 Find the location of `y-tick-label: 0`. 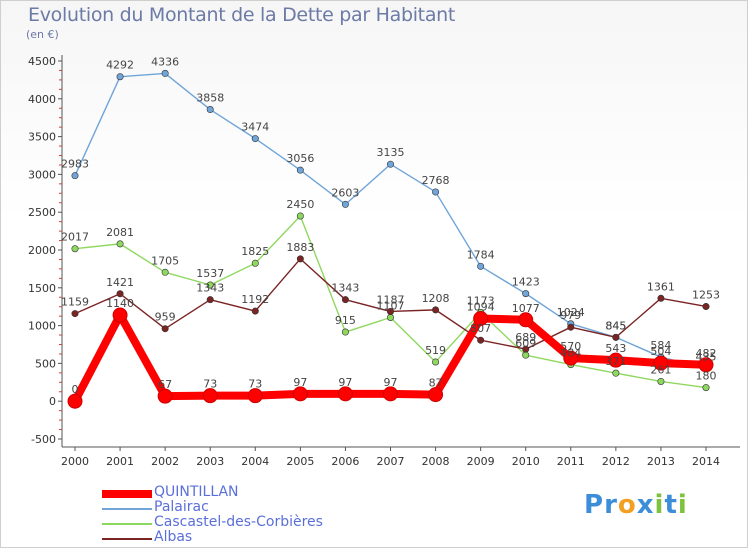

y-tick-label: 0 is located at coordinates (52, 401).